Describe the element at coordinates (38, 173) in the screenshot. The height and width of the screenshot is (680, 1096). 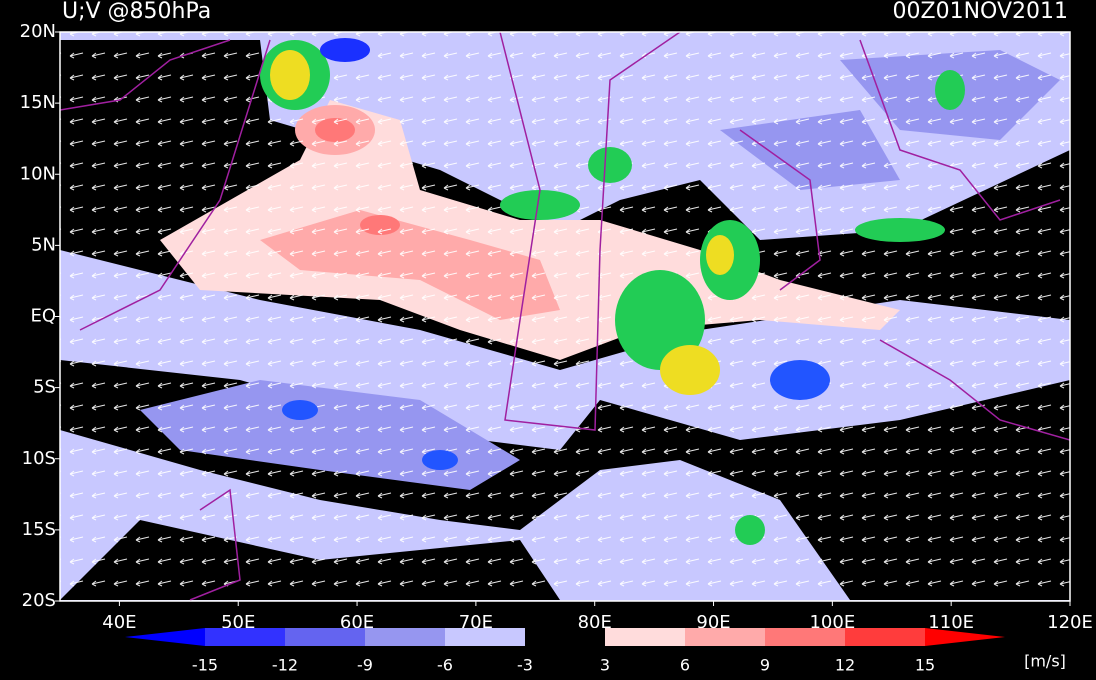
I see `y-tick-label: 10N` at that location.